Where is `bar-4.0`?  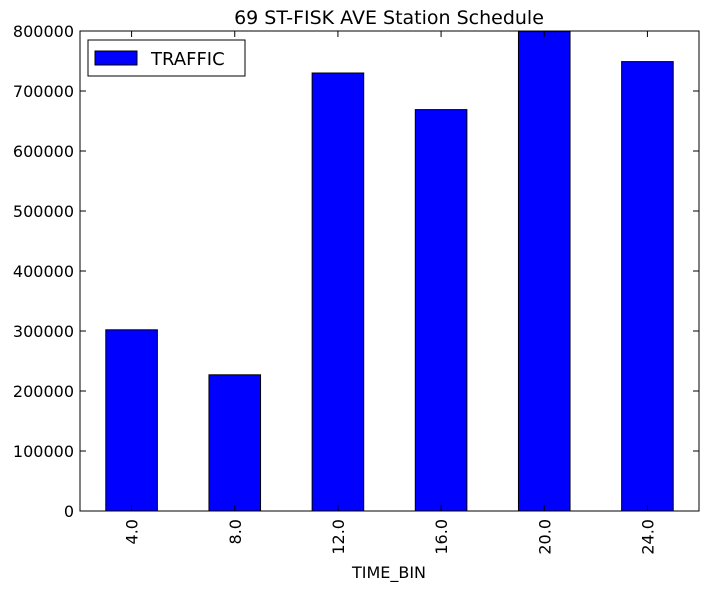
bar-4.0 is located at coordinates (131, 420).